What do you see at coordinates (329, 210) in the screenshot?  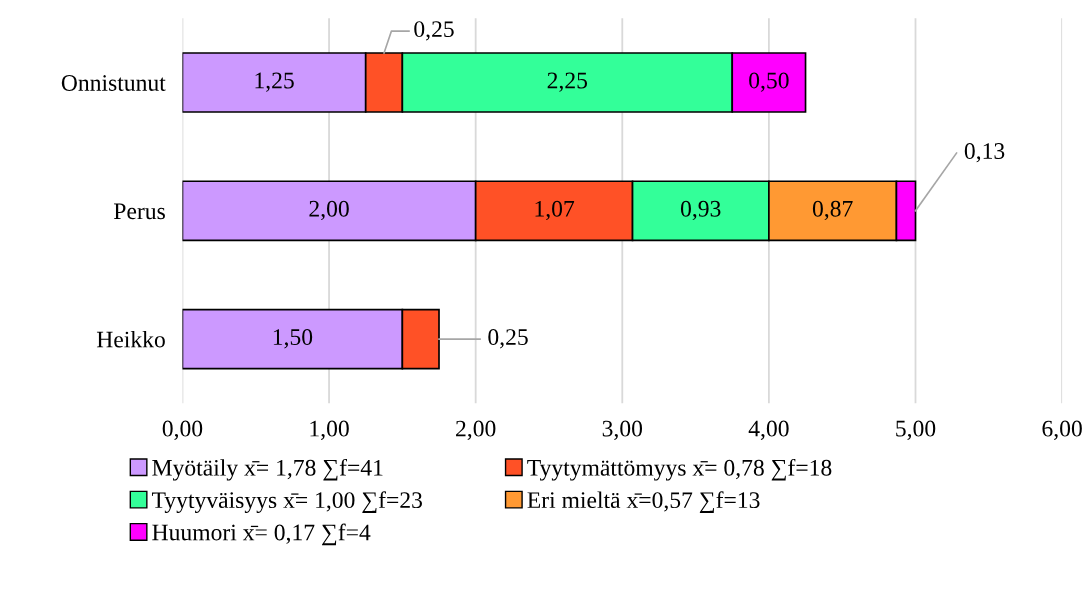 I see `data-label: 2,00` at bounding box center [329, 210].